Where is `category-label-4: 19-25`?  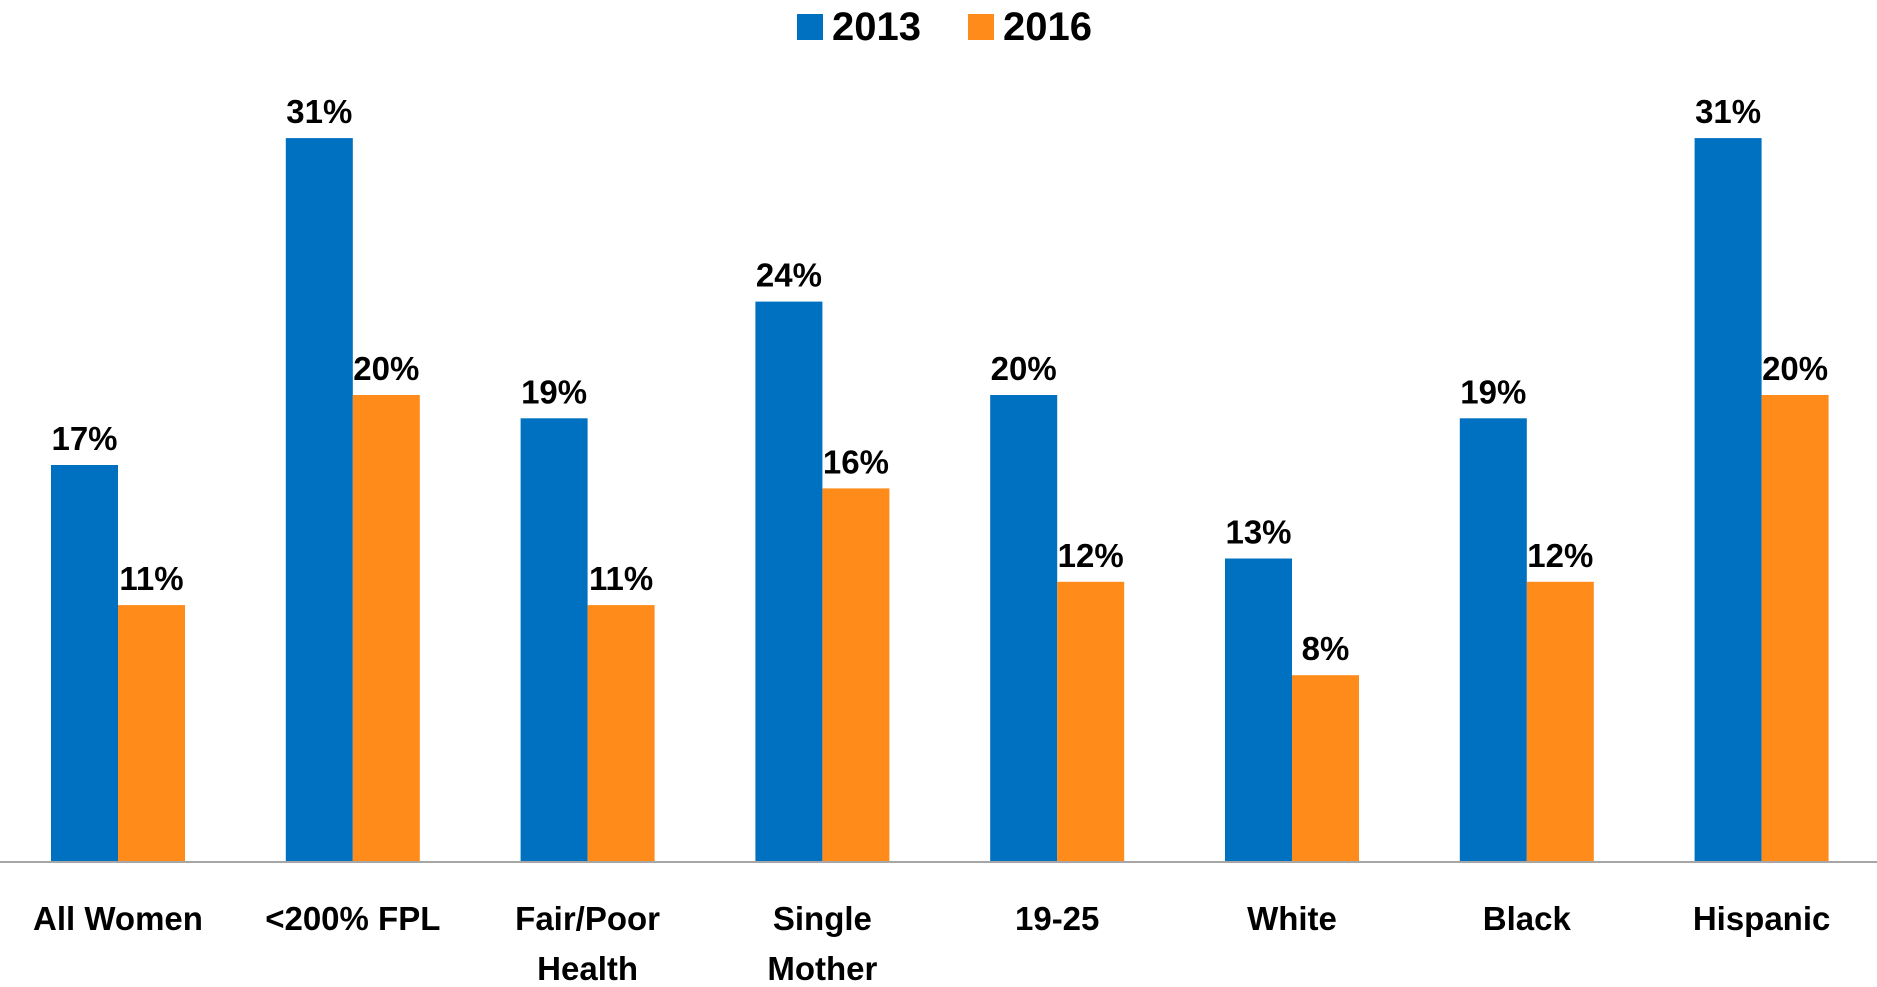
category-label-4: 19-25 is located at coordinates (1057, 918).